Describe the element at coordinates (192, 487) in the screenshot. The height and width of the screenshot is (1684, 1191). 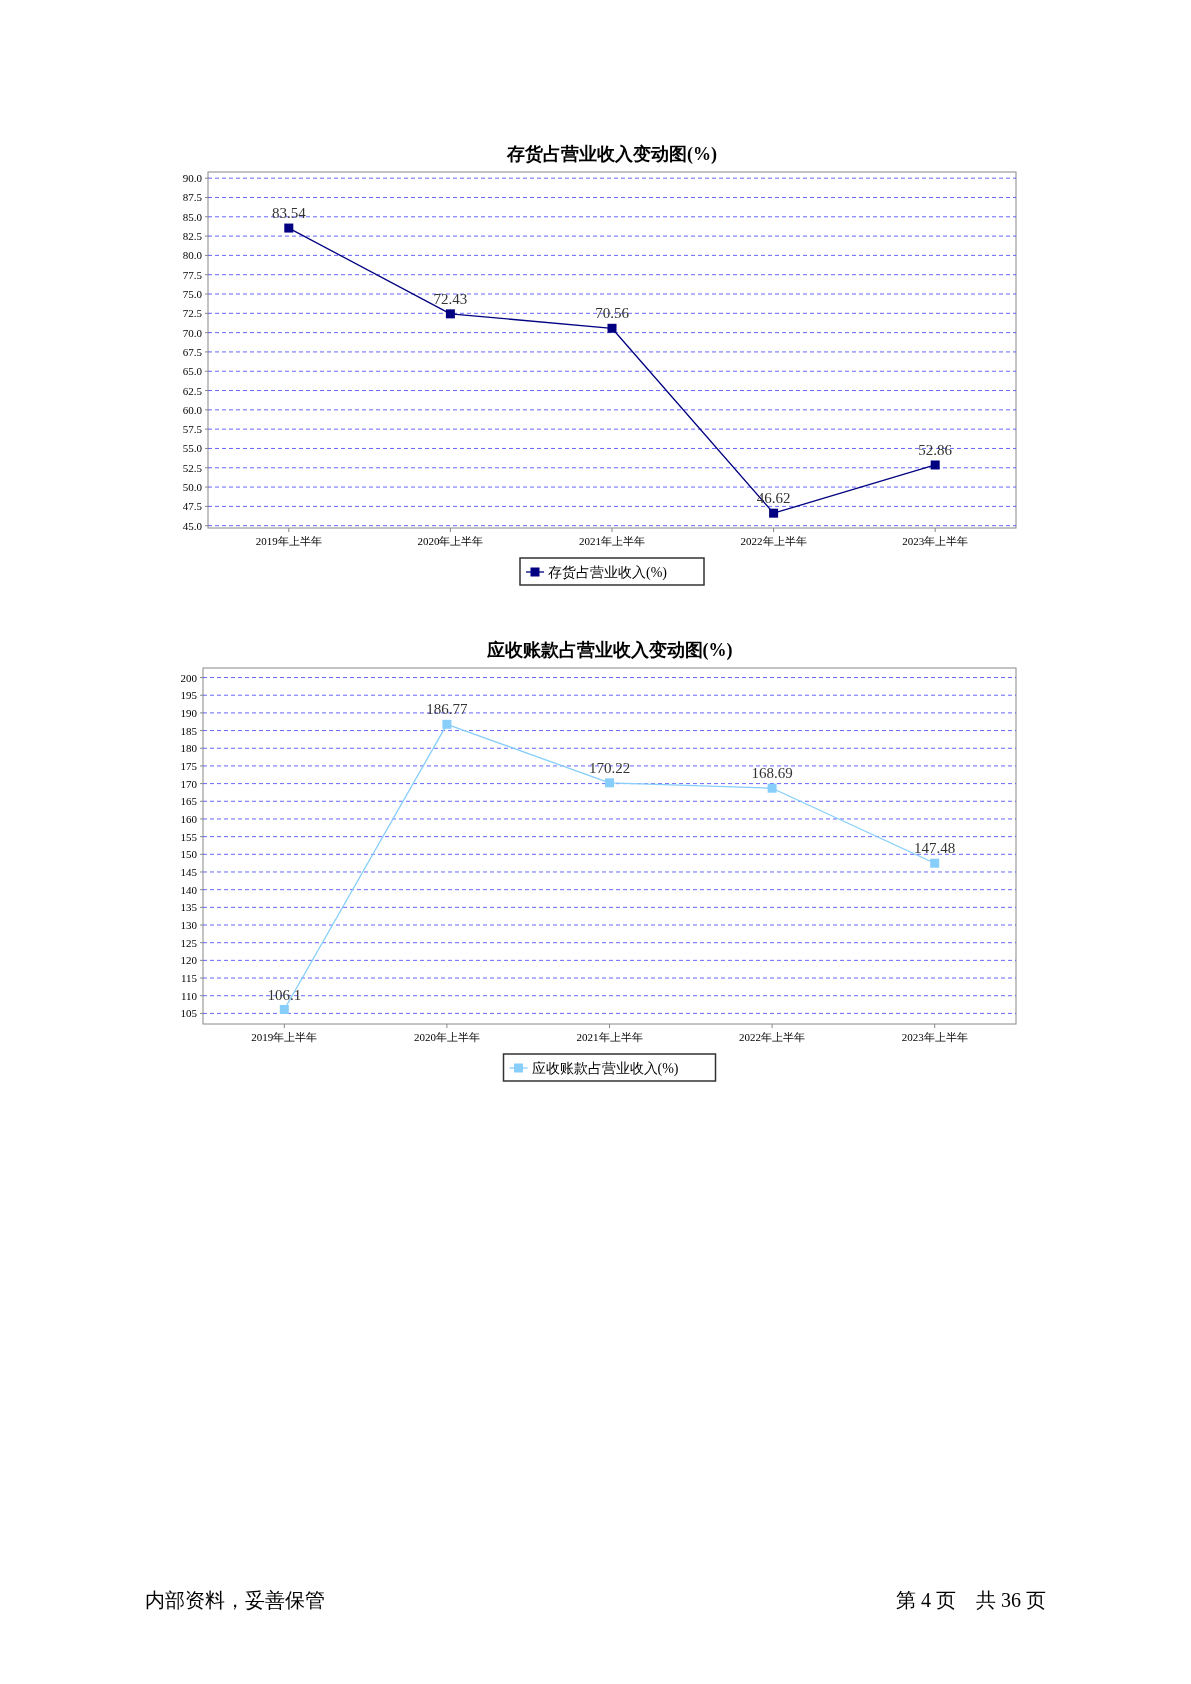
I see `y-tick-label: 50.0` at that location.